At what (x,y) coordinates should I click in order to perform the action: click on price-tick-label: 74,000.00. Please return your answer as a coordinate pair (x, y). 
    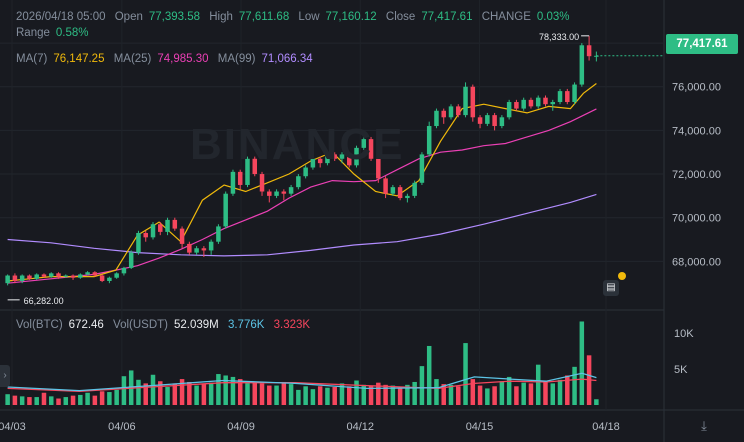
    Looking at the image, I should click on (696, 131).